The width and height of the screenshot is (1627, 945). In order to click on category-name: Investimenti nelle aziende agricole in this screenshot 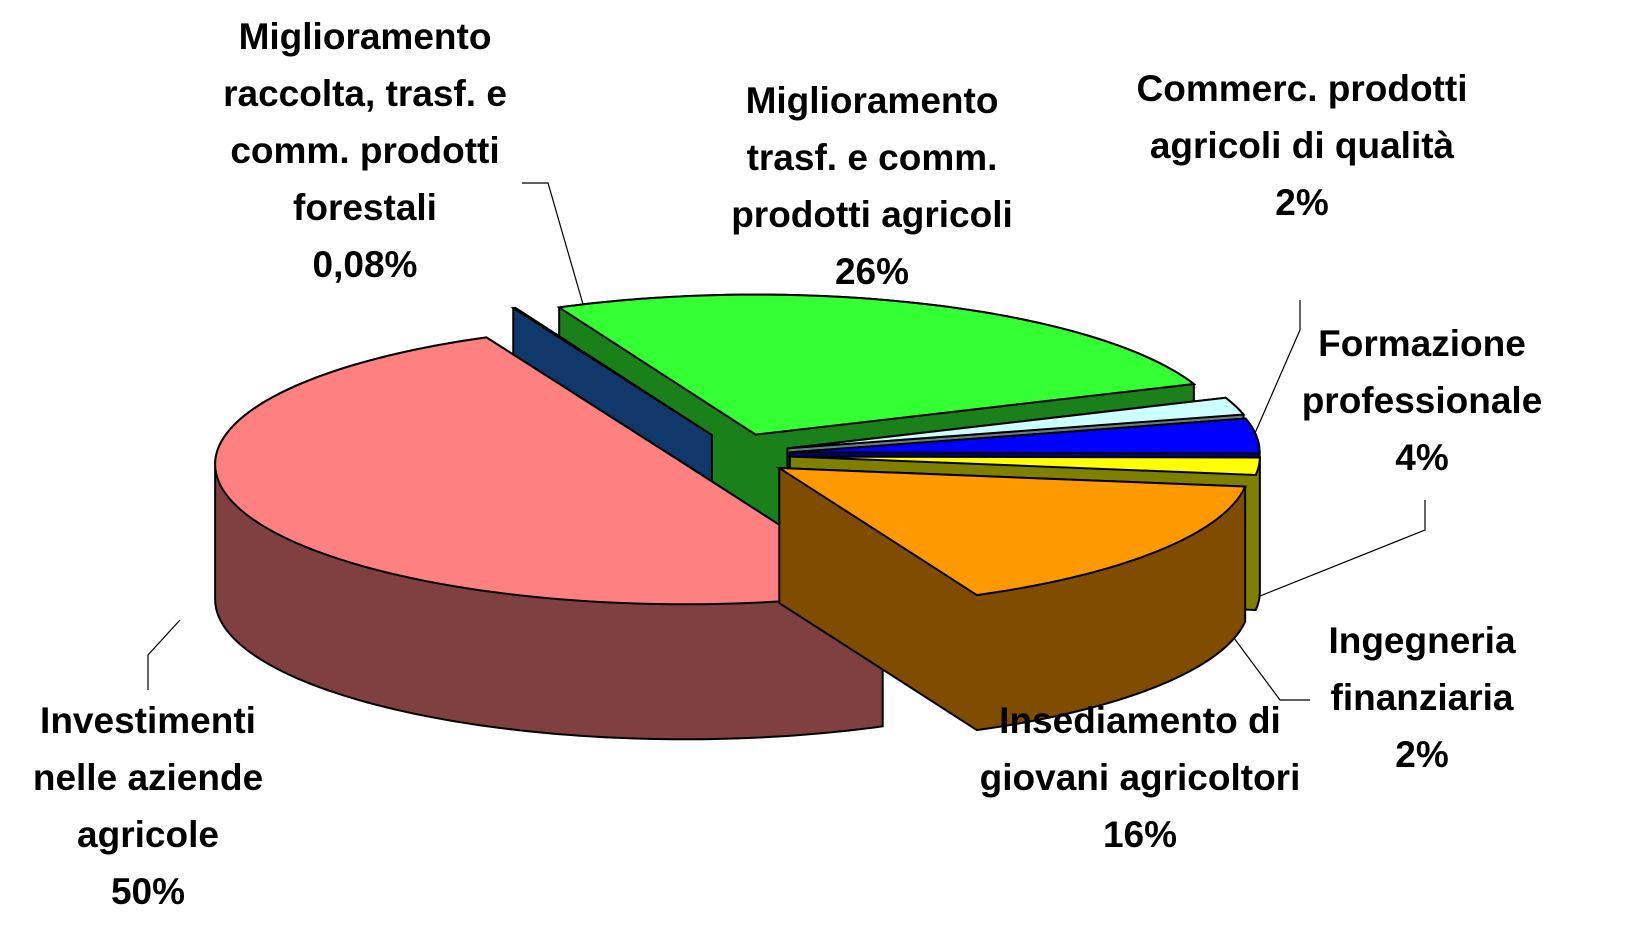, I will do `click(148, 777)`.